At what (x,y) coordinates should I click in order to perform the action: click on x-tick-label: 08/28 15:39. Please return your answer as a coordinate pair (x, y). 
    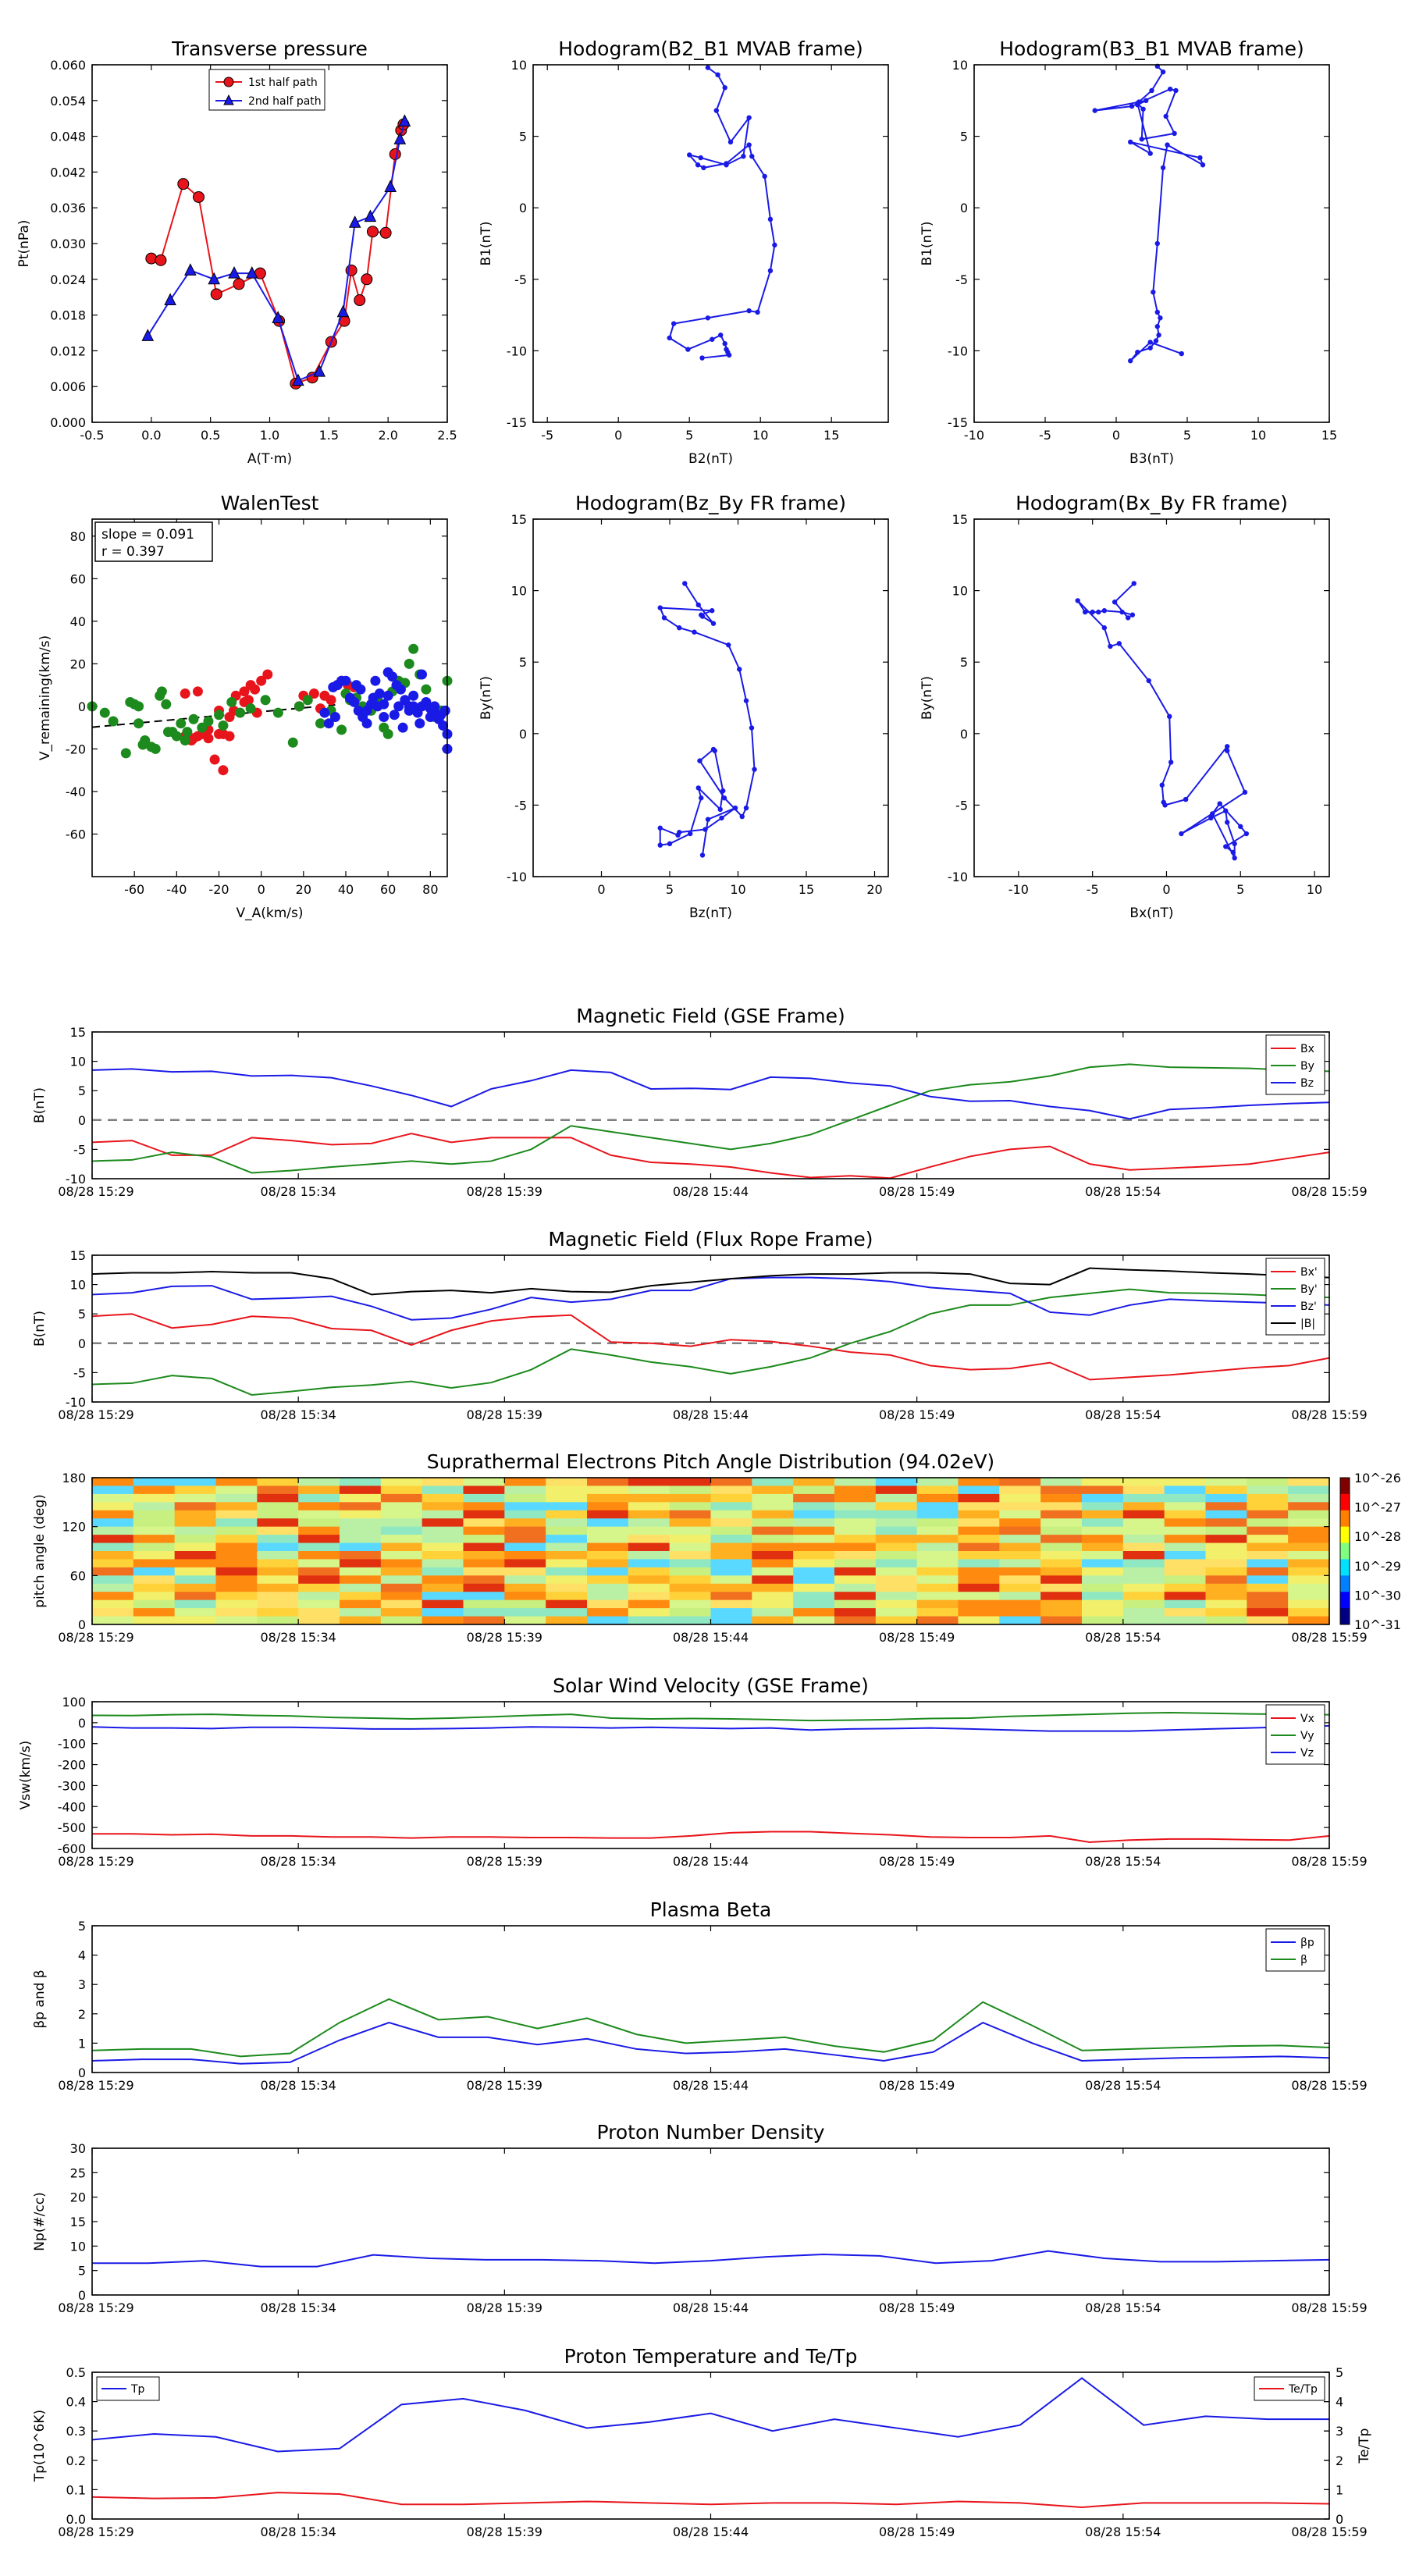
    Looking at the image, I should click on (505, 2531).